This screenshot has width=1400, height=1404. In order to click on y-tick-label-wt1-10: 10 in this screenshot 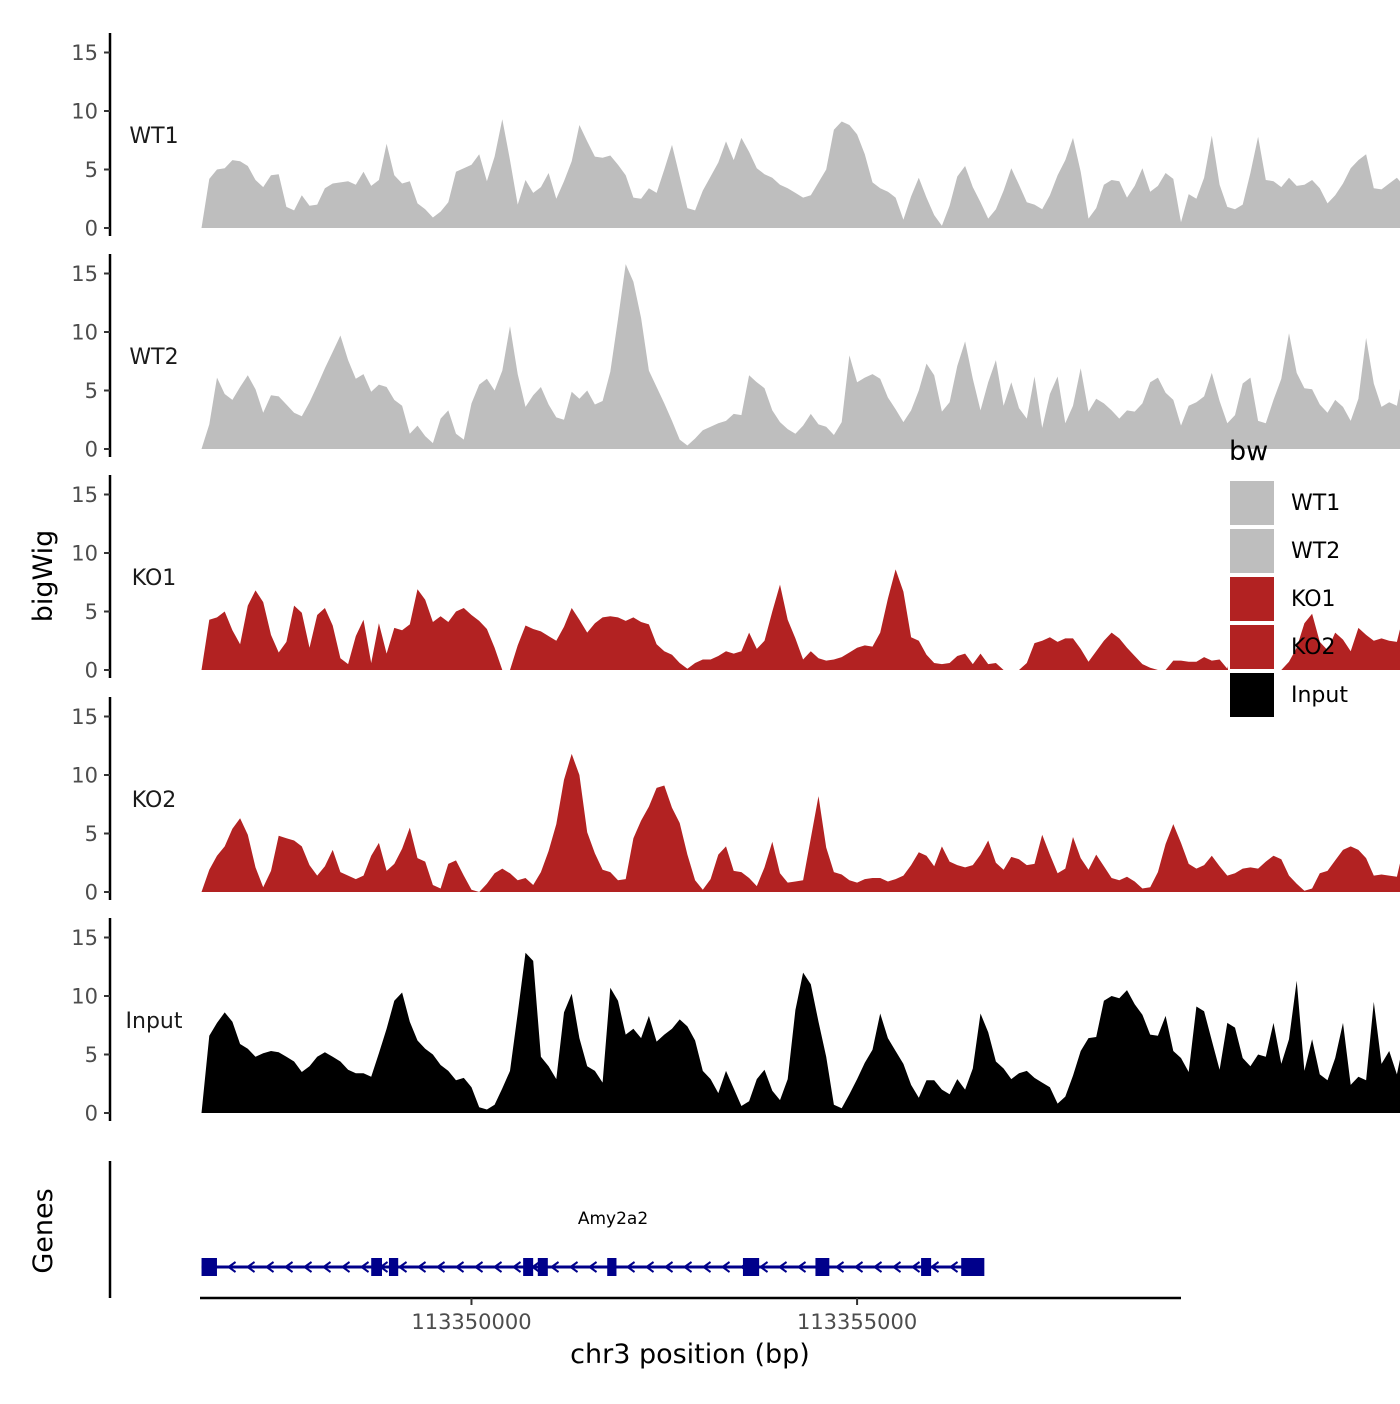, I will do `click(84, 112)`.